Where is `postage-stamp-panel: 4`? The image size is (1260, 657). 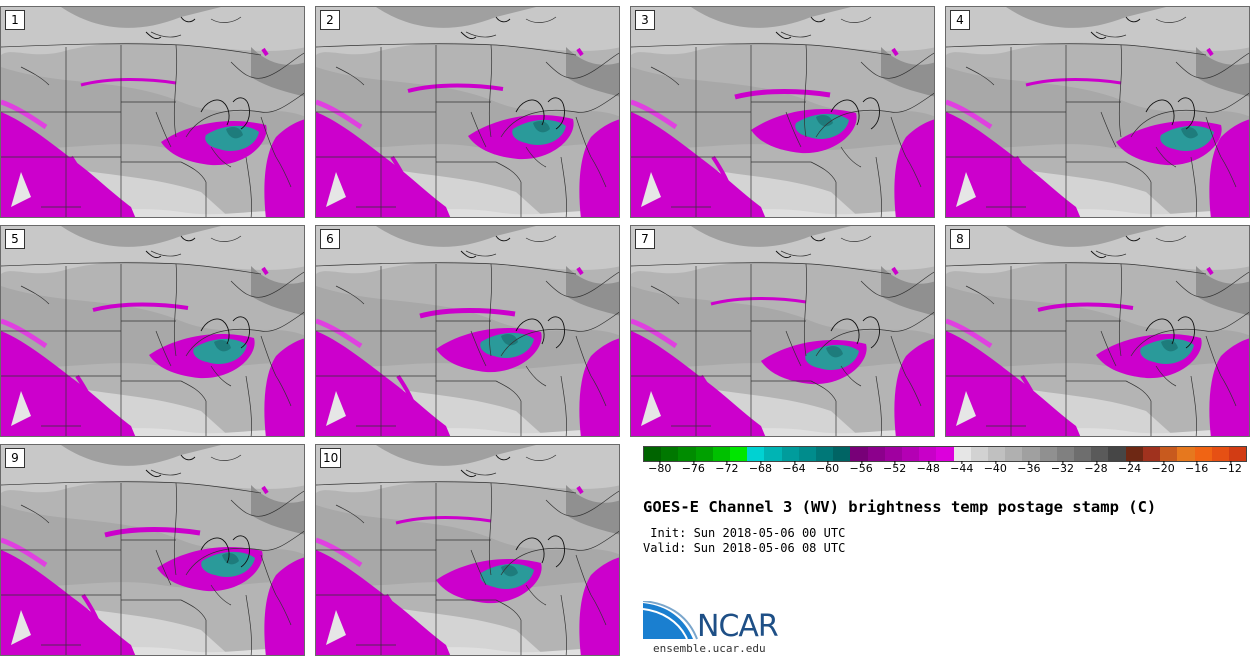
postage-stamp-panel: 4 is located at coordinates (1097, 112).